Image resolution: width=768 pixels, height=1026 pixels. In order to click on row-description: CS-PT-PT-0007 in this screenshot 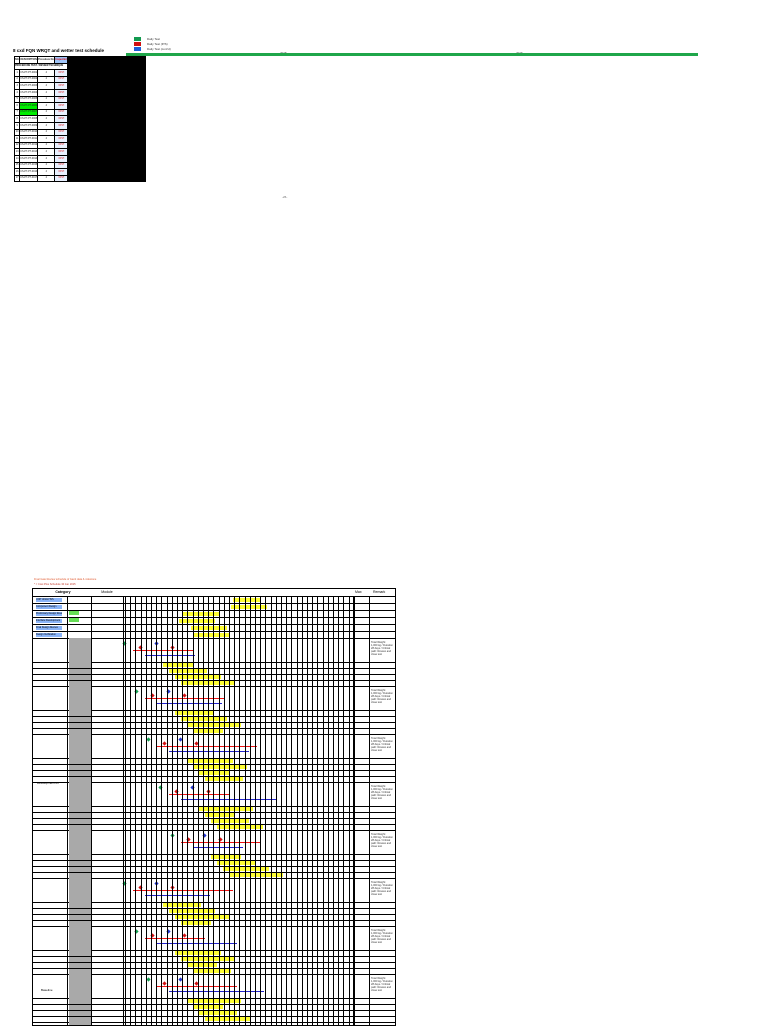, I will do `click(29, 112)`.